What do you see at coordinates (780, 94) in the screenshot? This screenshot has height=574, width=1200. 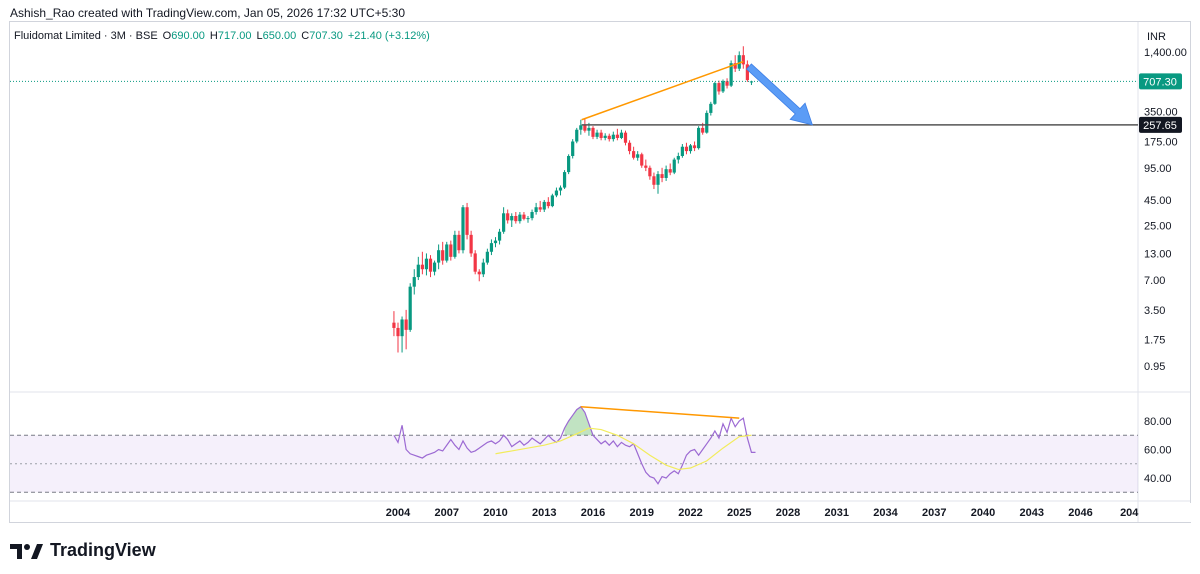 I see `projection-arrow` at bounding box center [780, 94].